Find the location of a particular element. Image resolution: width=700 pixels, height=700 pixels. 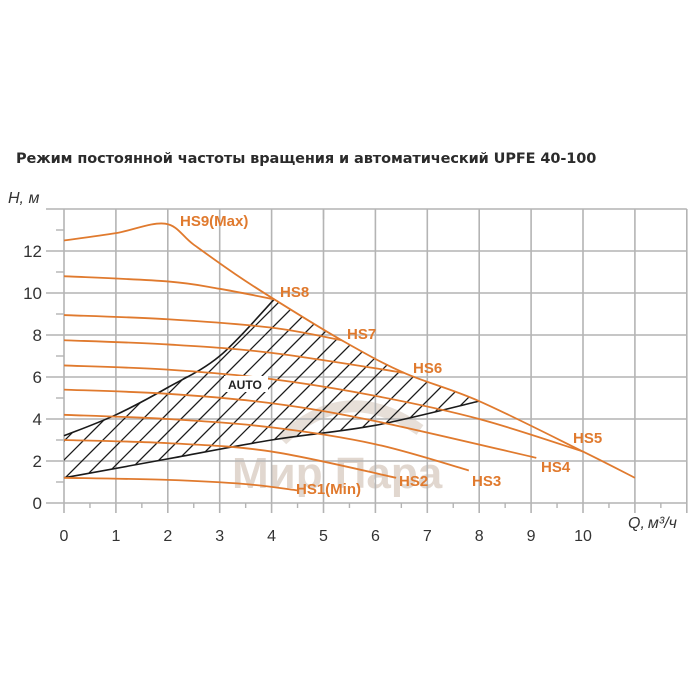

label-hs8: HS8 is located at coordinates (294, 292).